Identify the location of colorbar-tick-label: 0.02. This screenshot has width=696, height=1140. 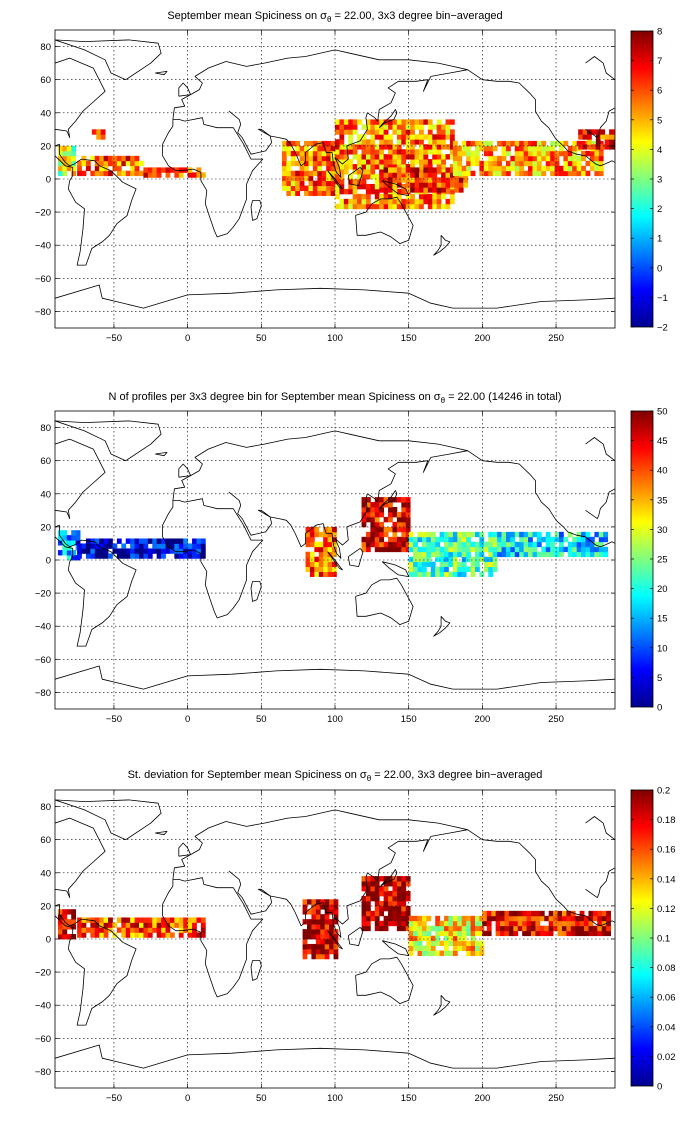
(666, 1057).